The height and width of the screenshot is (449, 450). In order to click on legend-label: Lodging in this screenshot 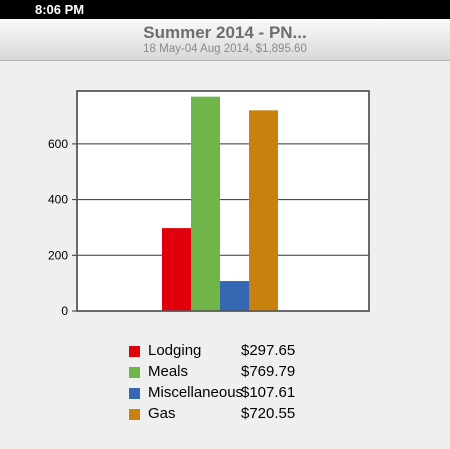, I will do `click(175, 350)`.